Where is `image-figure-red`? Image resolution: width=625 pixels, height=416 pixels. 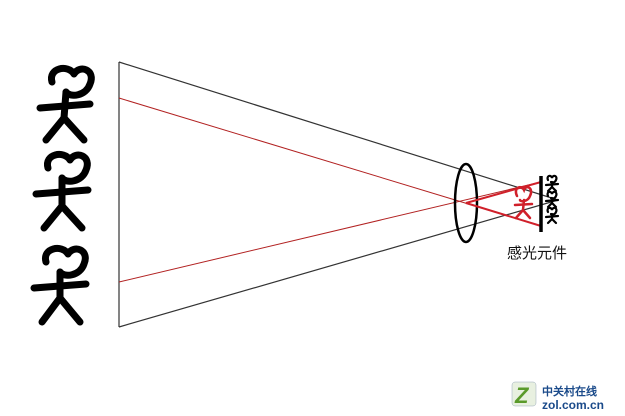 image-figure-red is located at coordinates (523, 202).